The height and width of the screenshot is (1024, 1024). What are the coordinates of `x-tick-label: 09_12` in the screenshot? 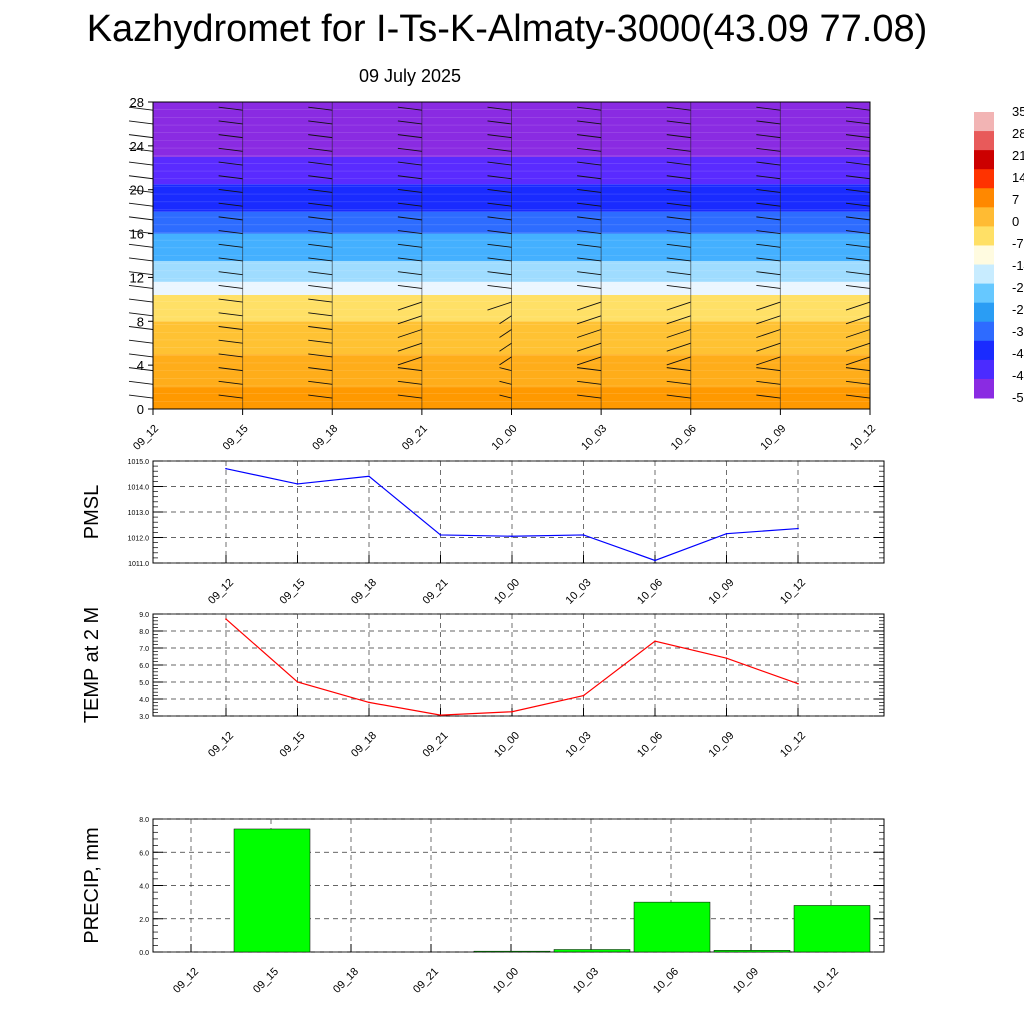 It's located at (221, 592).